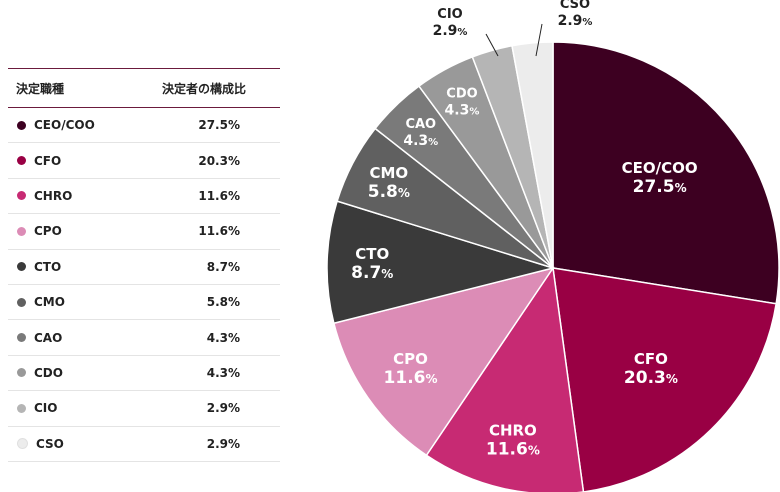  Describe the element at coordinates (49, 302) in the screenshot. I see `legend-role-label: CMO` at that location.